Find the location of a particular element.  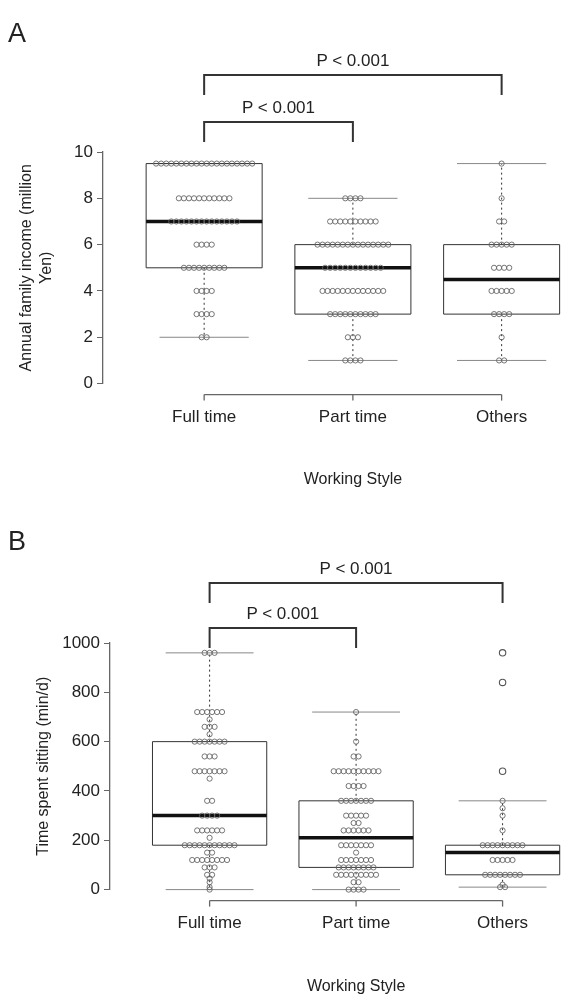

y-tick-label: 8 is located at coordinates (88, 198).